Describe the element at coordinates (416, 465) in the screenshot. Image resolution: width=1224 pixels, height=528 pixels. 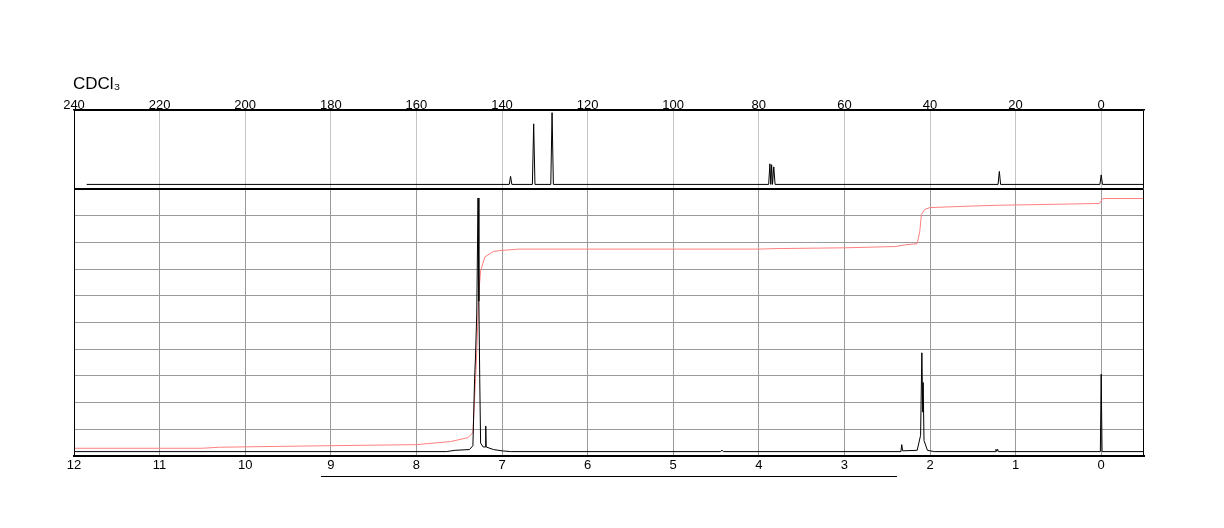
I see `x-tick-label: 8` at that location.